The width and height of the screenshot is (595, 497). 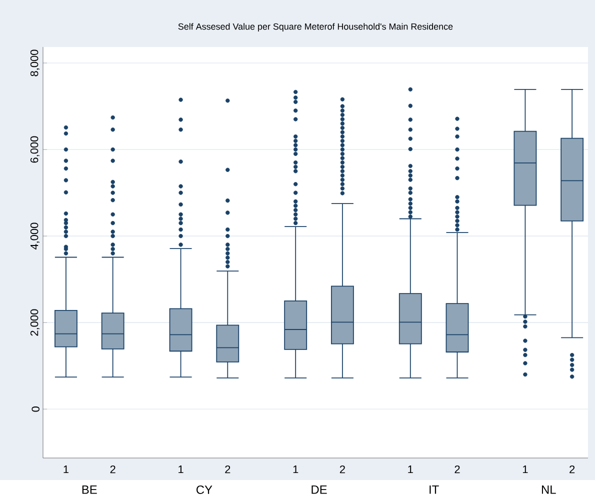 What do you see at coordinates (35, 63) in the screenshot?
I see `y-tick-label: 8,000` at bounding box center [35, 63].